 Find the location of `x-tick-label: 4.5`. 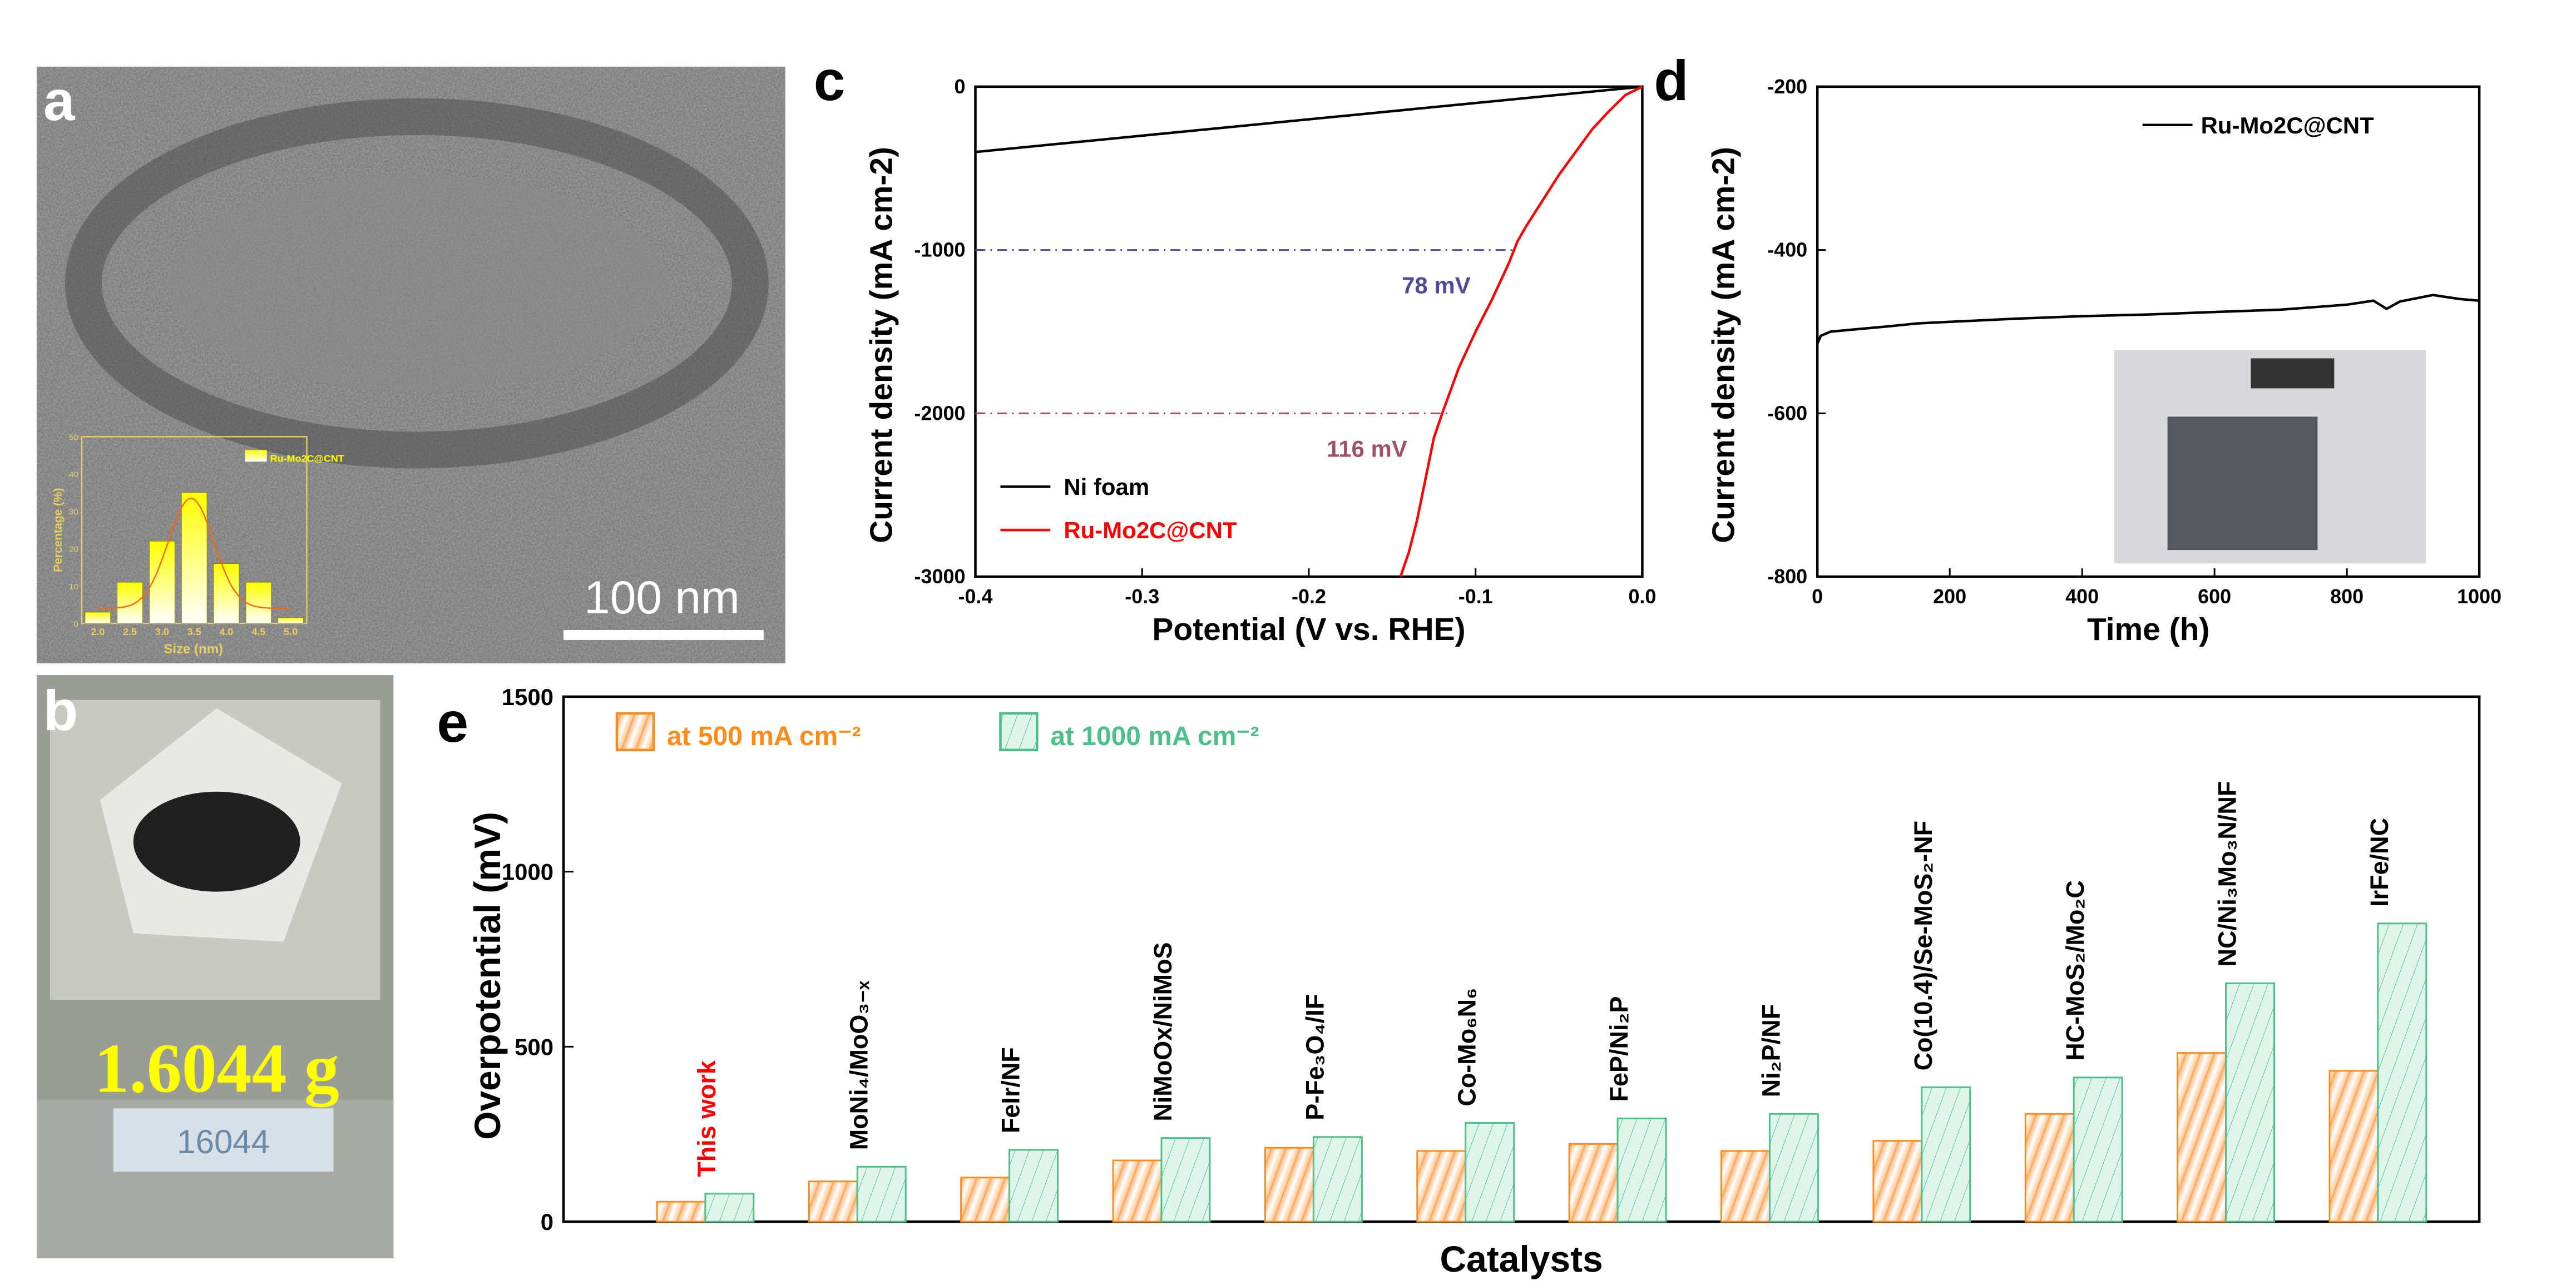

x-tick-label: 4.5 is located at coordinates (258, 631).